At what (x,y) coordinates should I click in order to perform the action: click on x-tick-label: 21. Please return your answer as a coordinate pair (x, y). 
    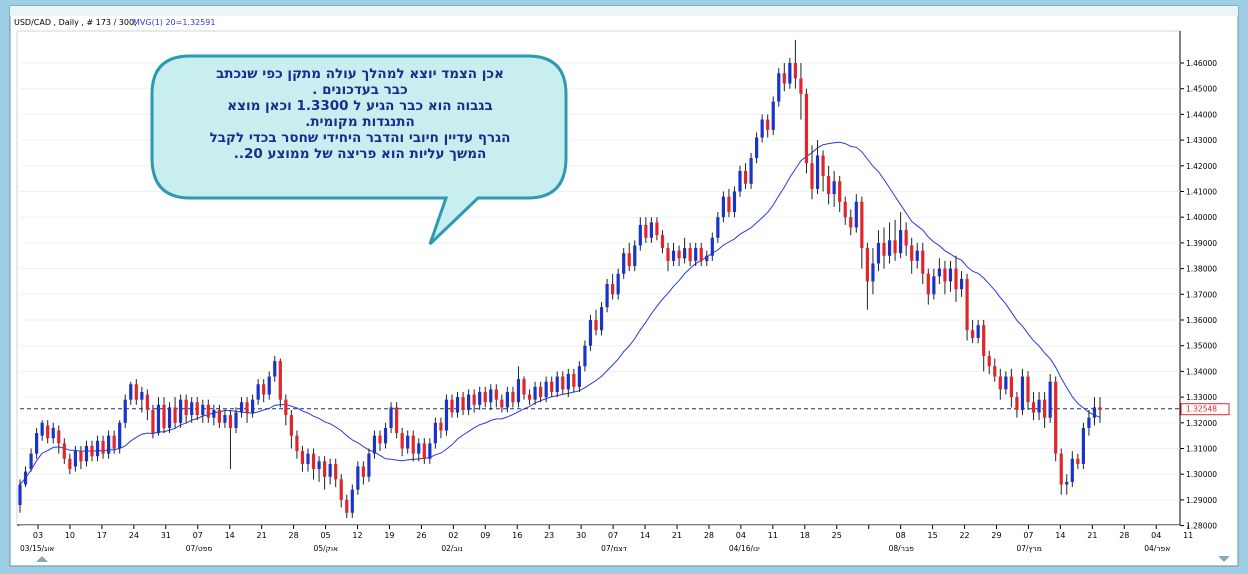
    Looking at the image, I should click on (677, 535).